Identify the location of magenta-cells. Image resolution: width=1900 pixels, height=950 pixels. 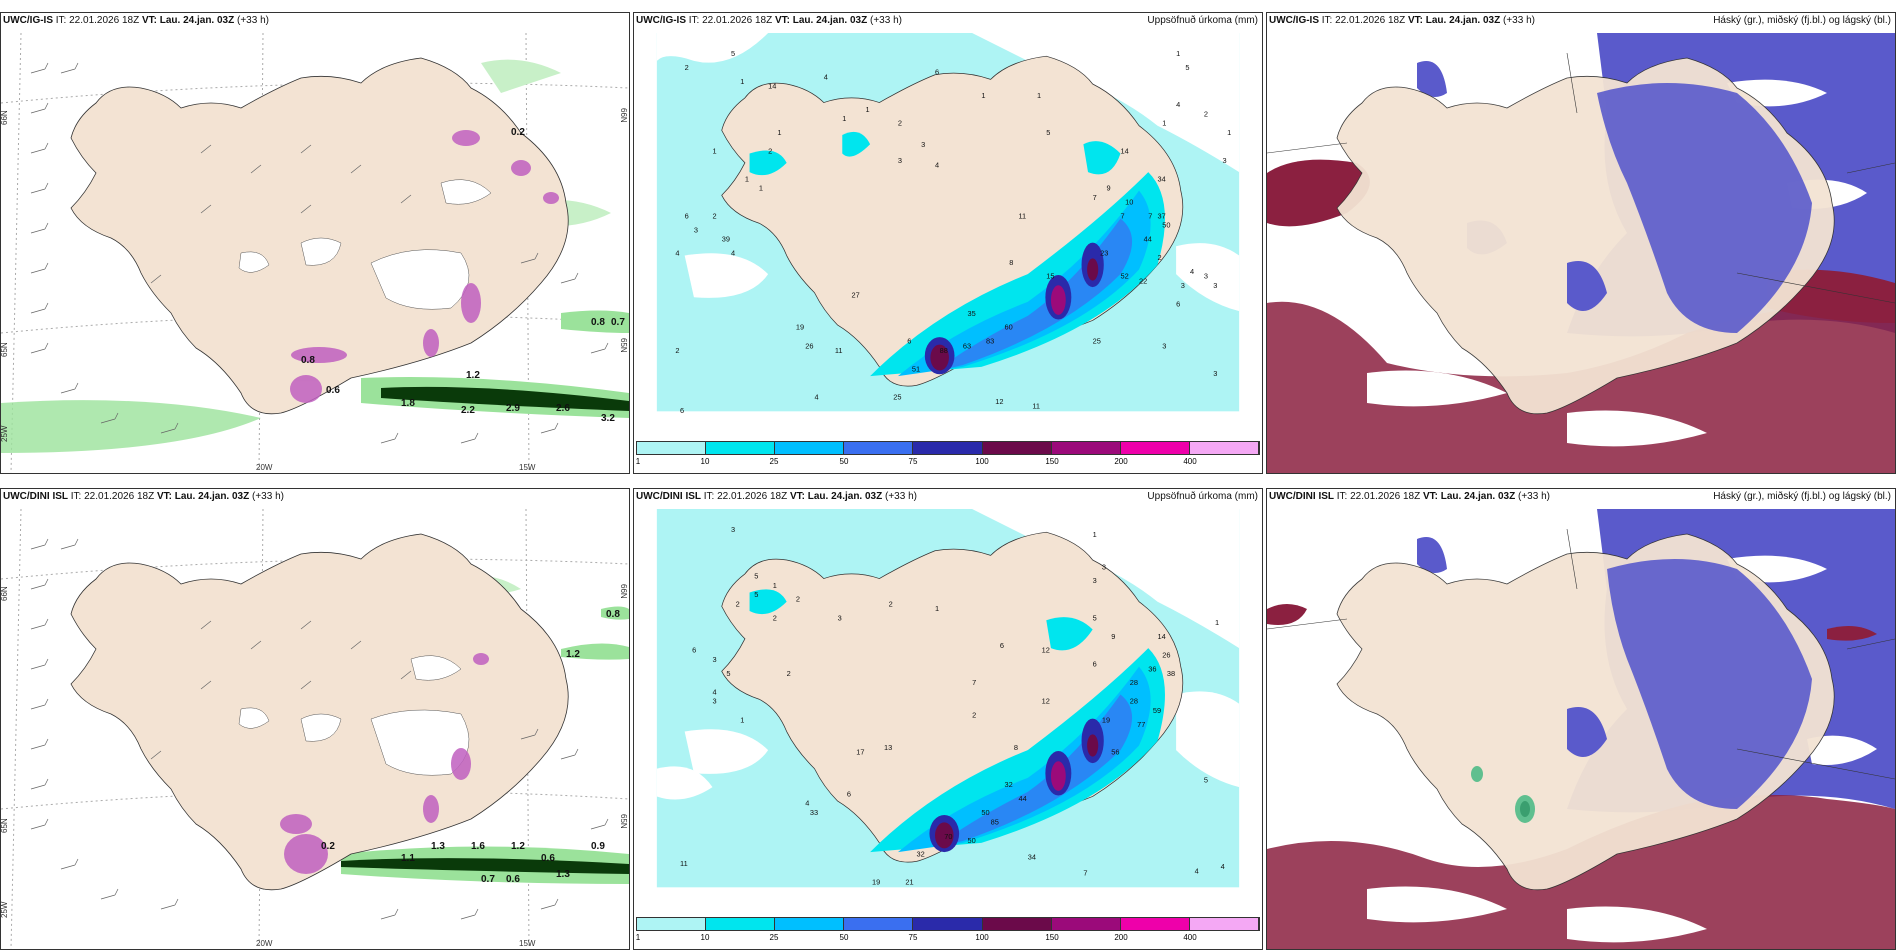
(424, 266).